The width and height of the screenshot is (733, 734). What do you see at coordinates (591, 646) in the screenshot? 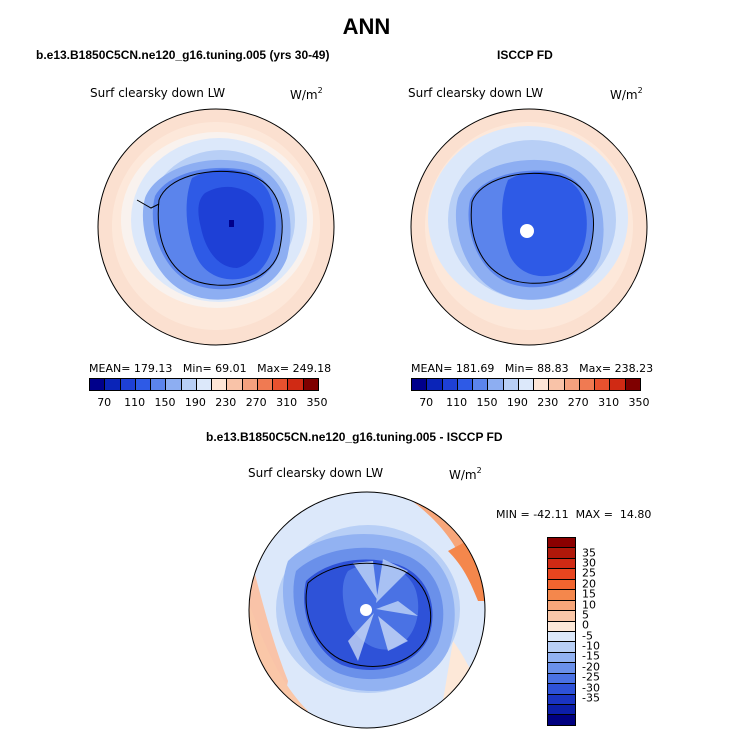
I see `colorbar-tick-label: -10` at bounding box center [591, 646].